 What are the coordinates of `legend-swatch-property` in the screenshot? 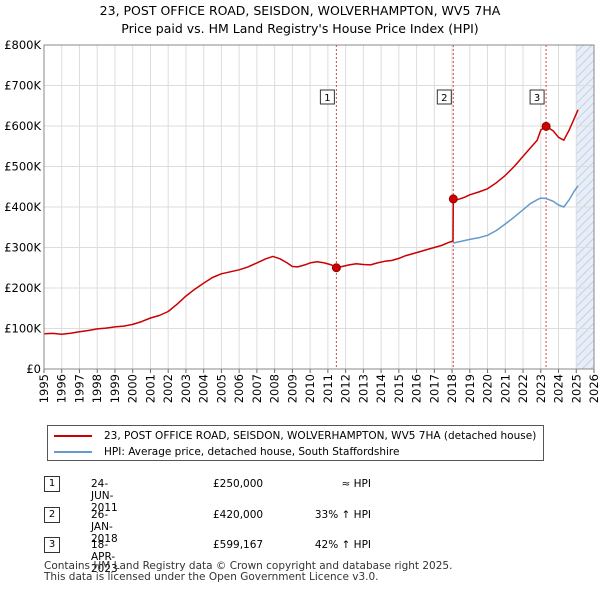 It's located at (73, 436).